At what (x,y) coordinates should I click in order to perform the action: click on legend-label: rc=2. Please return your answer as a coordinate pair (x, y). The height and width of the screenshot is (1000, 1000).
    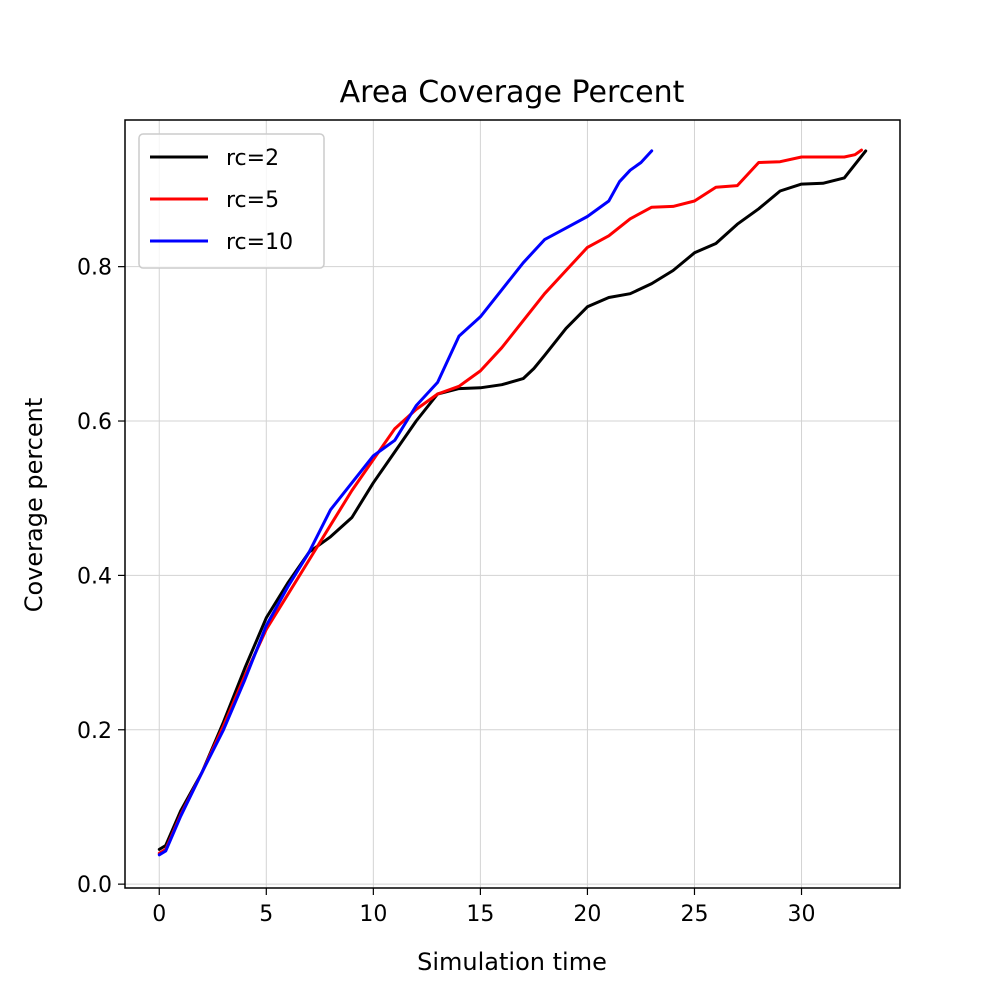
    Looking at the image, I should click on (252, 158).